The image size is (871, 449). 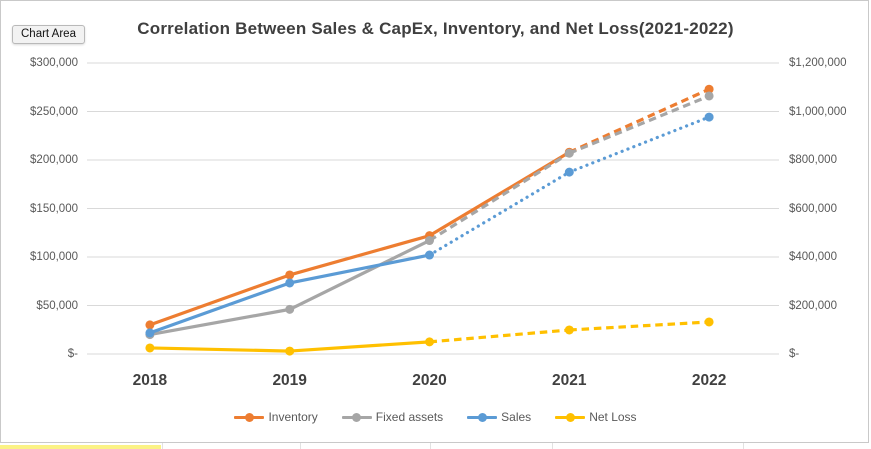 I want to click on y-axis-right-tick-label: $1,200,000, so click(x=818, y=63).